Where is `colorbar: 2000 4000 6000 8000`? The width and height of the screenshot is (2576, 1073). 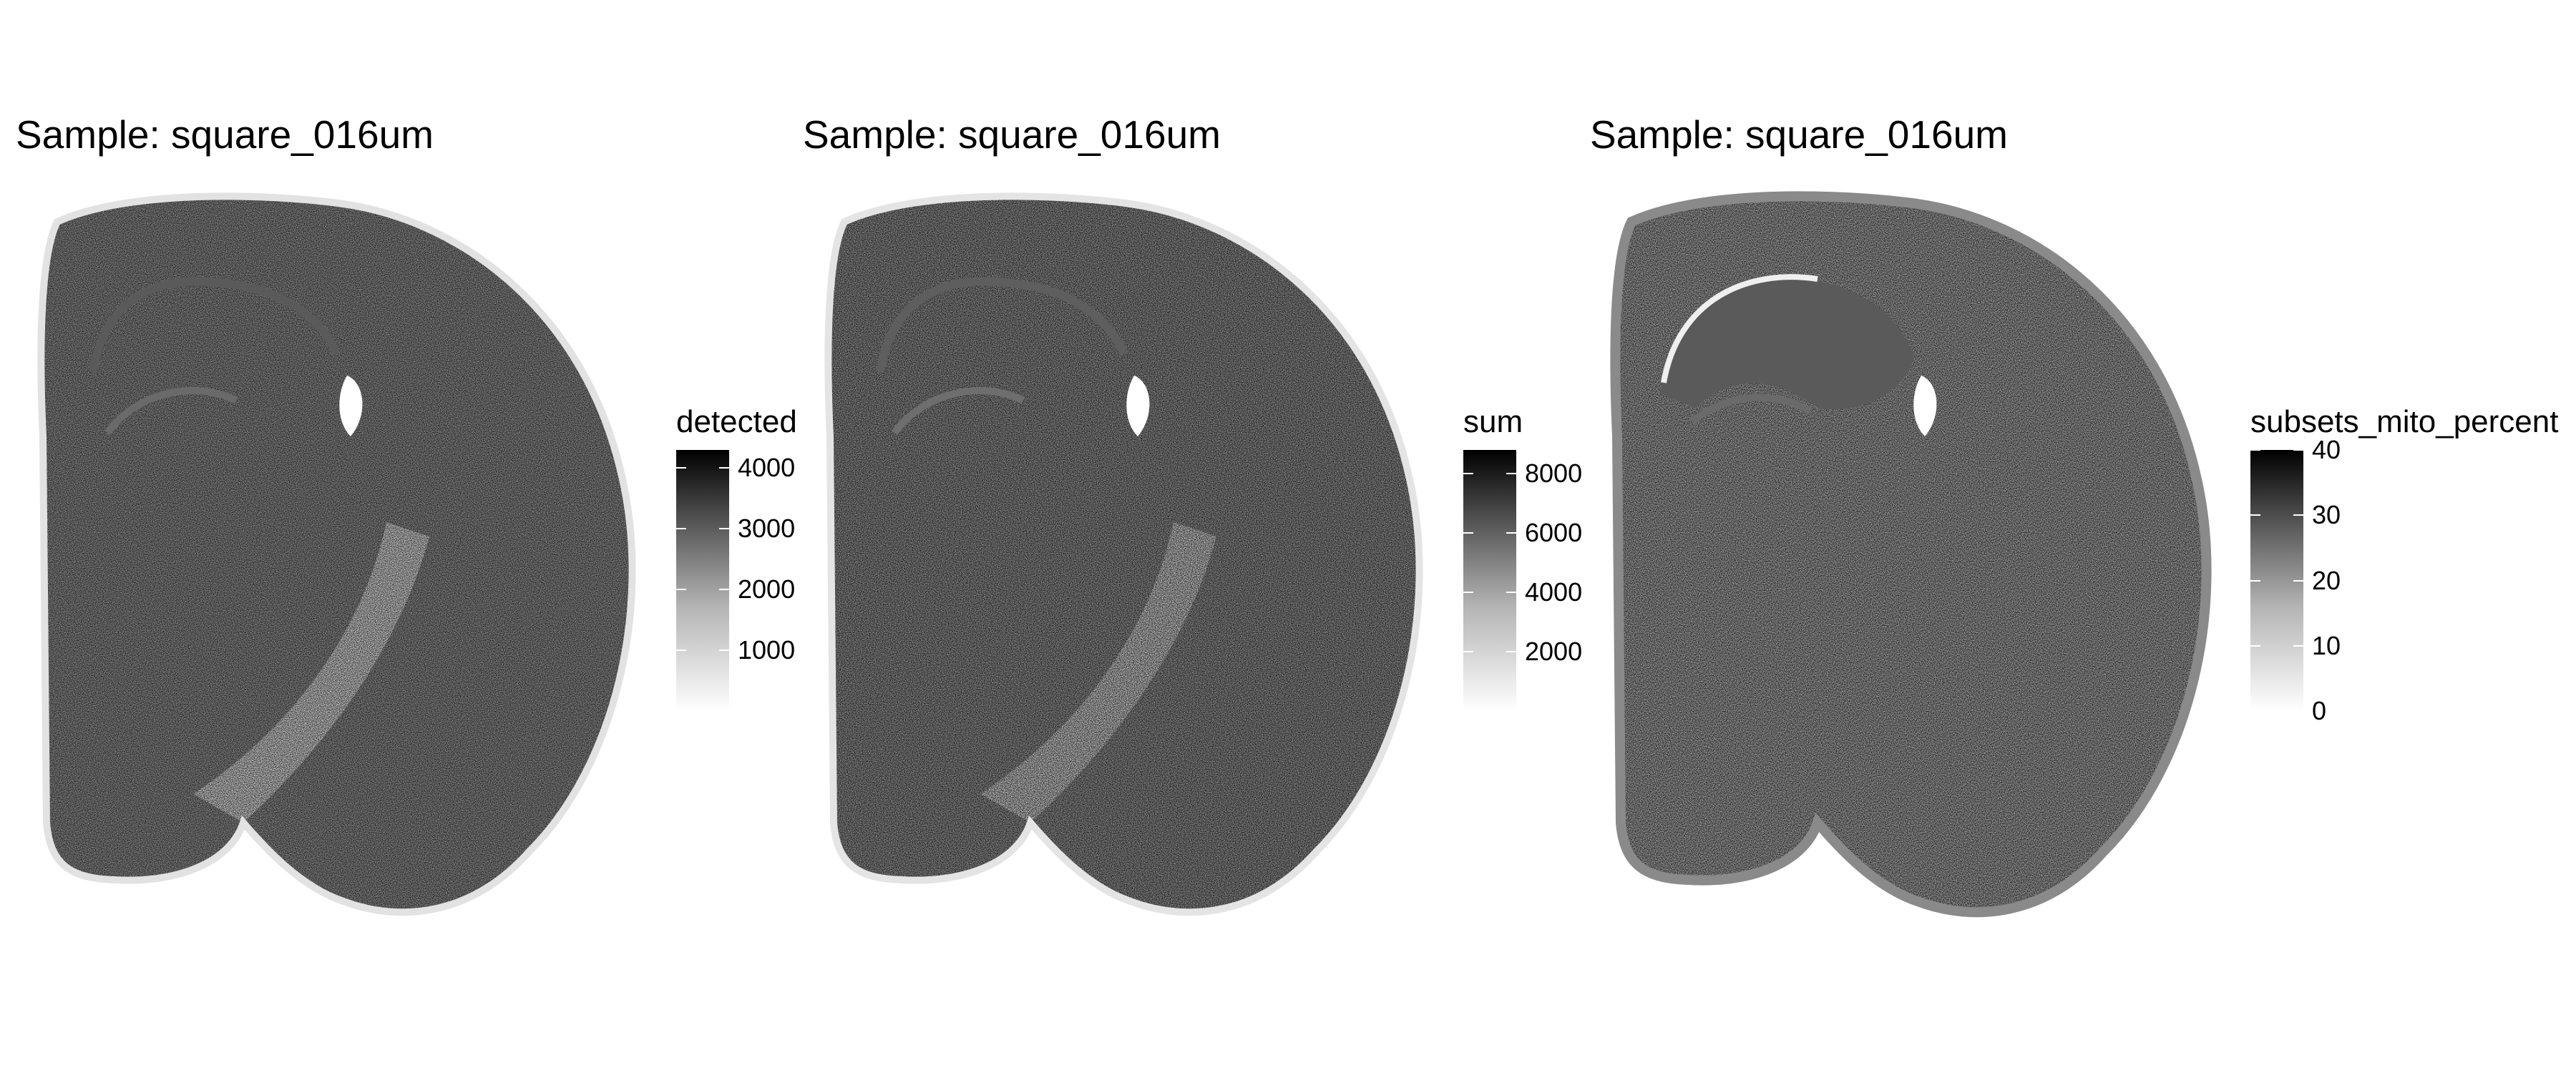
colorbar: 2000 4000 6000 8000 is located at coordinates (1522, 580).